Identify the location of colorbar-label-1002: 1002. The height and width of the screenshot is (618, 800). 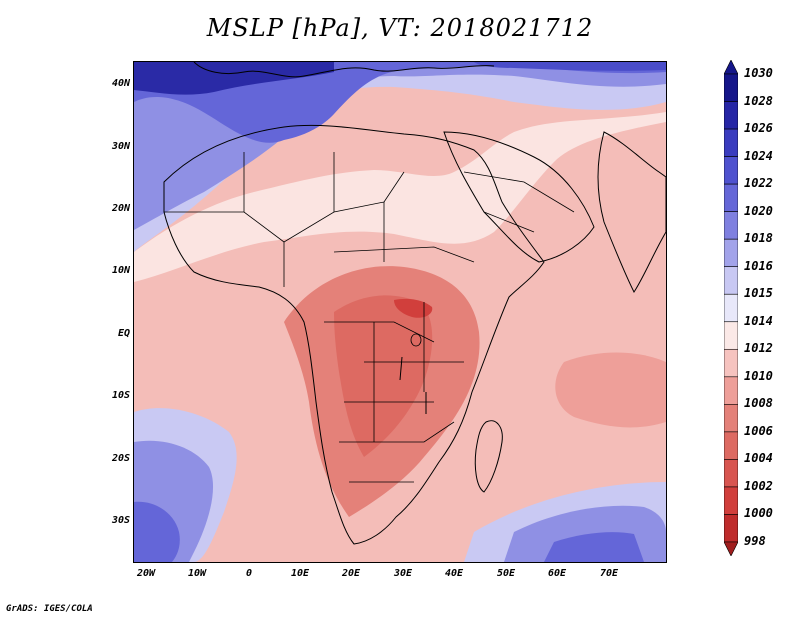
(758, 485).